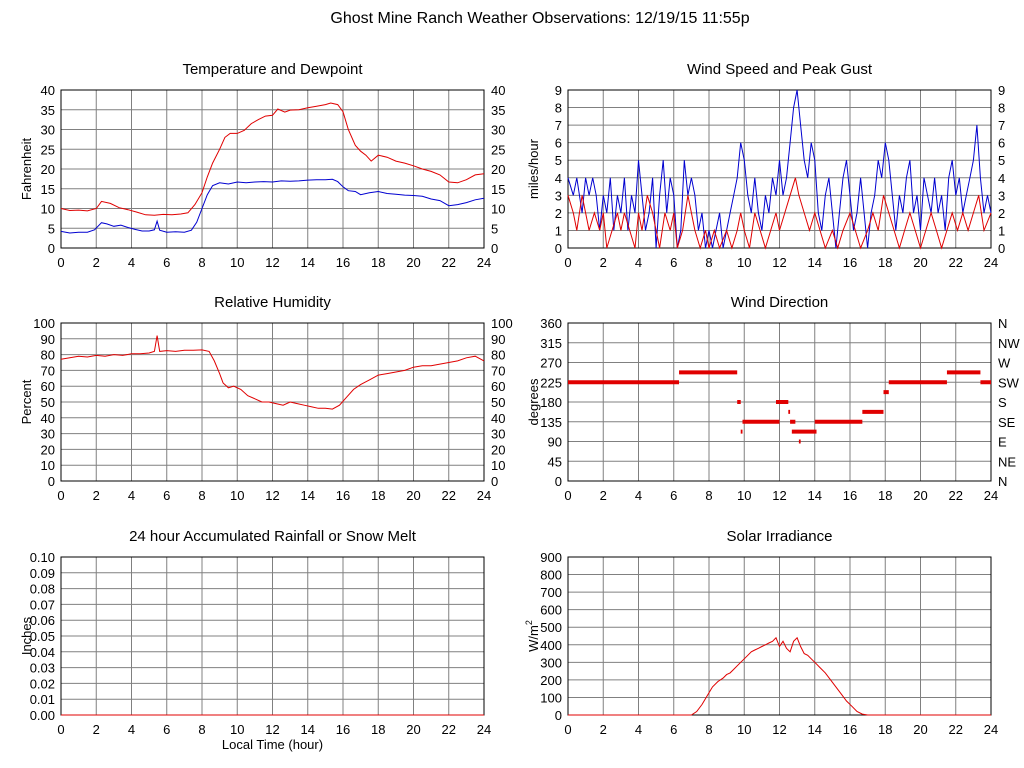 This screenshot has height=768, width=1024. What do you see at coordinates (1007, 461) in the screenshot?
I see `wind_dir-right-tick-label: NE` at bounding box center [1007, 461].